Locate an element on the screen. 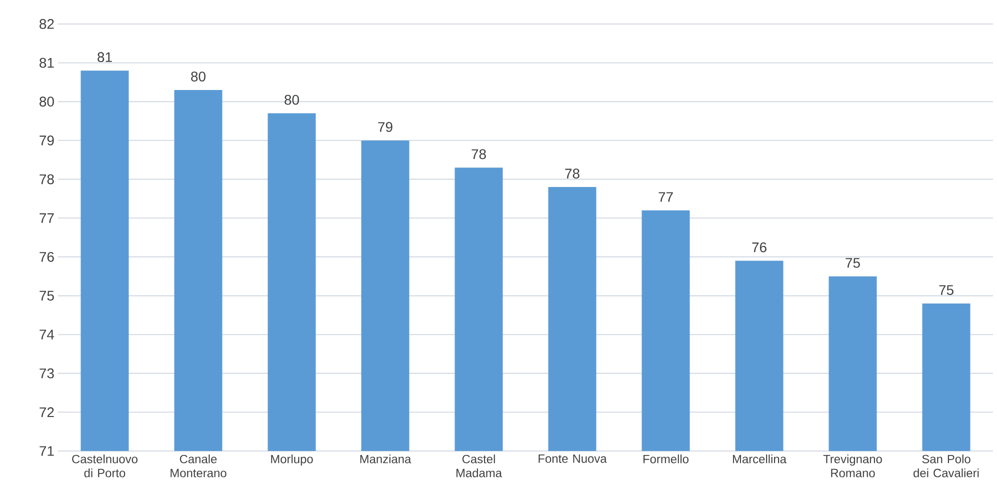 This screenshot has height=502, width=997. y-tick-label: 76 is located at coordinates (47, 257).